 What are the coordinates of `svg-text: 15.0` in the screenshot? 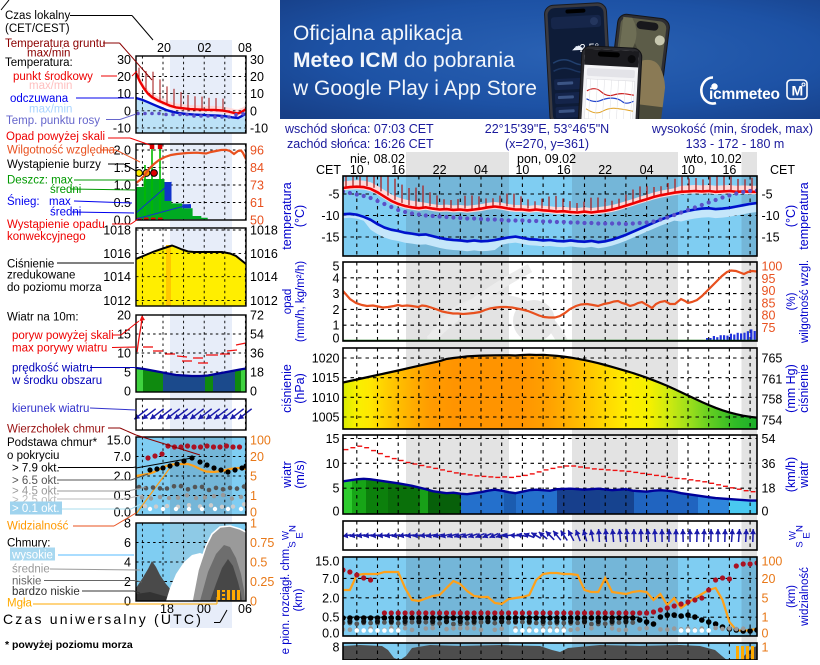 It's located at (327, 562).